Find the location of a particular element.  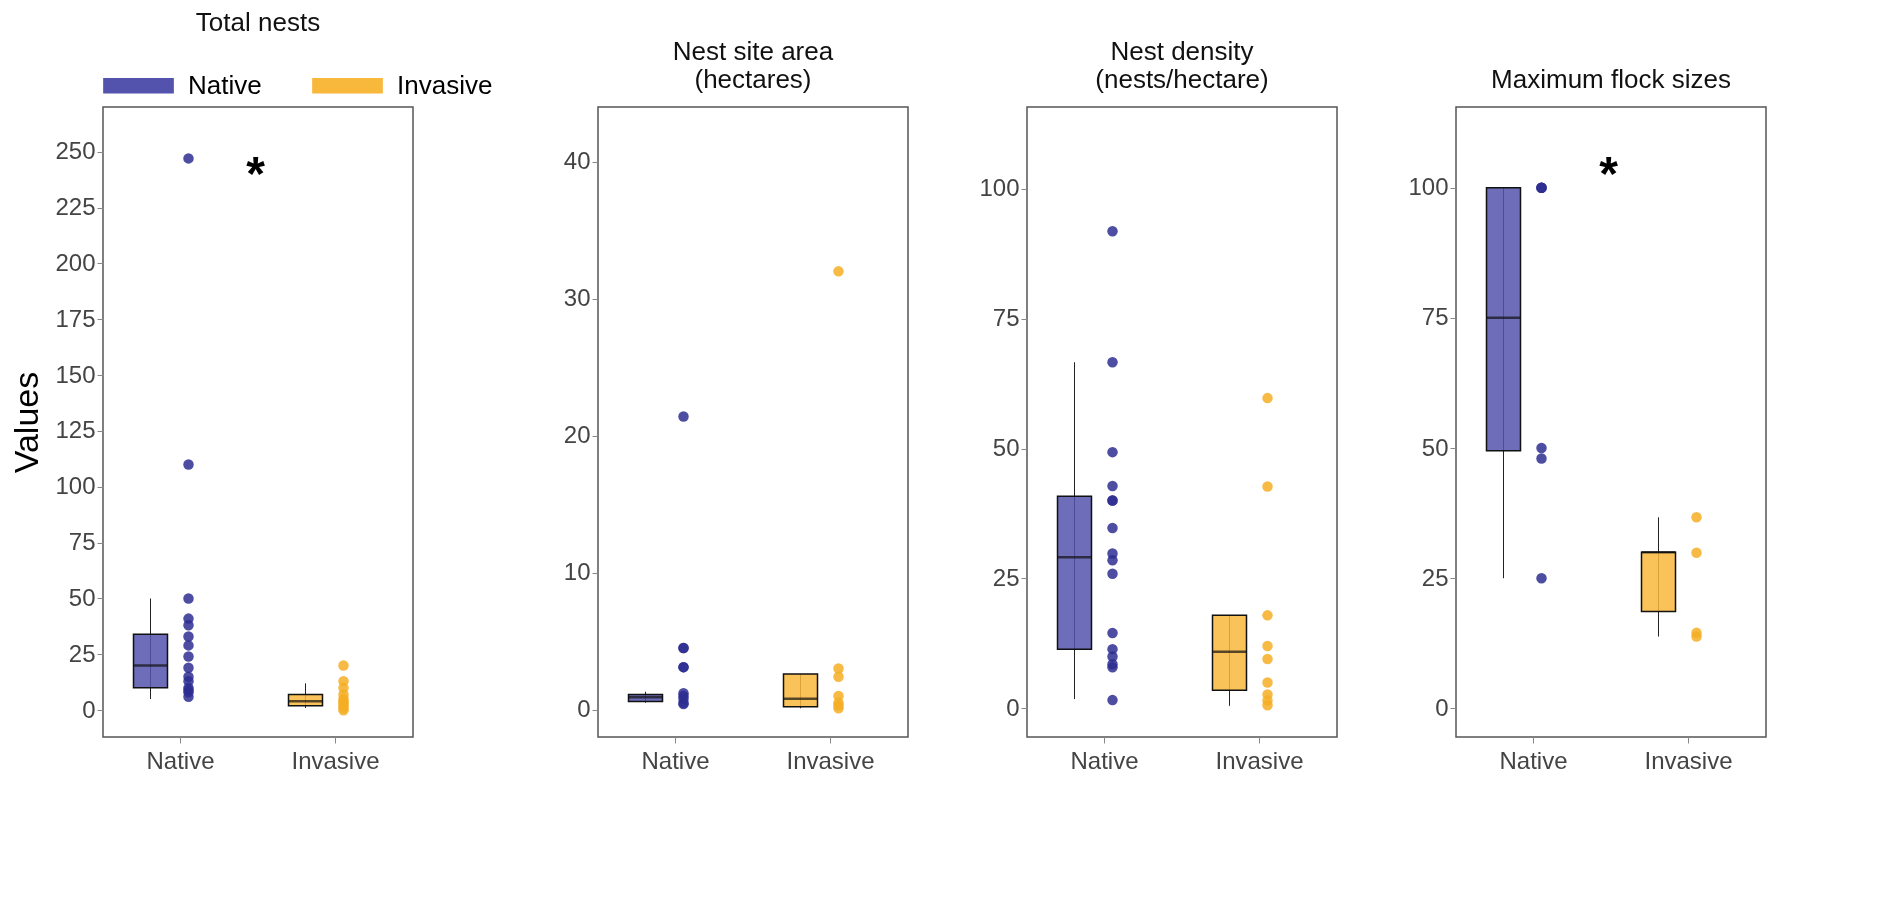

chart-title: Total nests is located at coordinates (258, 22).